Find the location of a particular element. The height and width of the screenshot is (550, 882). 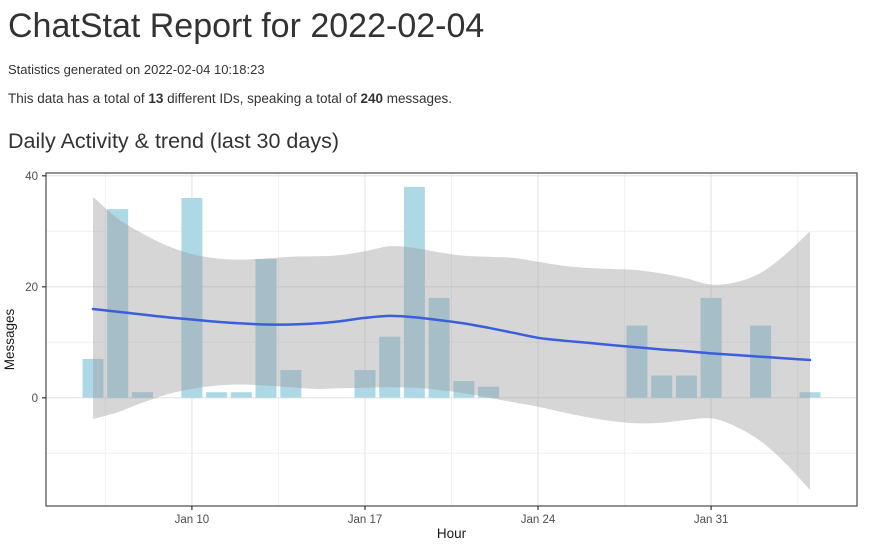

x-tick-label: Jan 31 is located at coordinates (711, 520).